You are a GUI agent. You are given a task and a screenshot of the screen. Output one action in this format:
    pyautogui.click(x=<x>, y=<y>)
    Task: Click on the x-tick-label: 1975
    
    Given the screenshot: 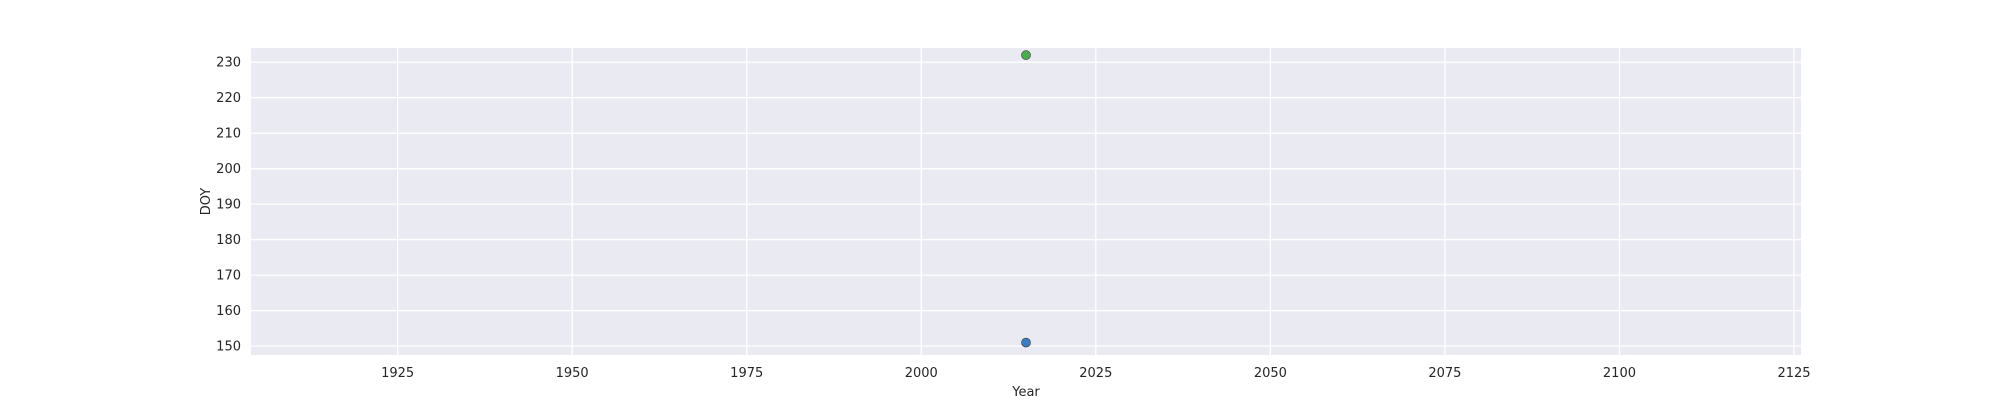 What is the action you would take?
    pyautogui.click(x=746, y=373)
    